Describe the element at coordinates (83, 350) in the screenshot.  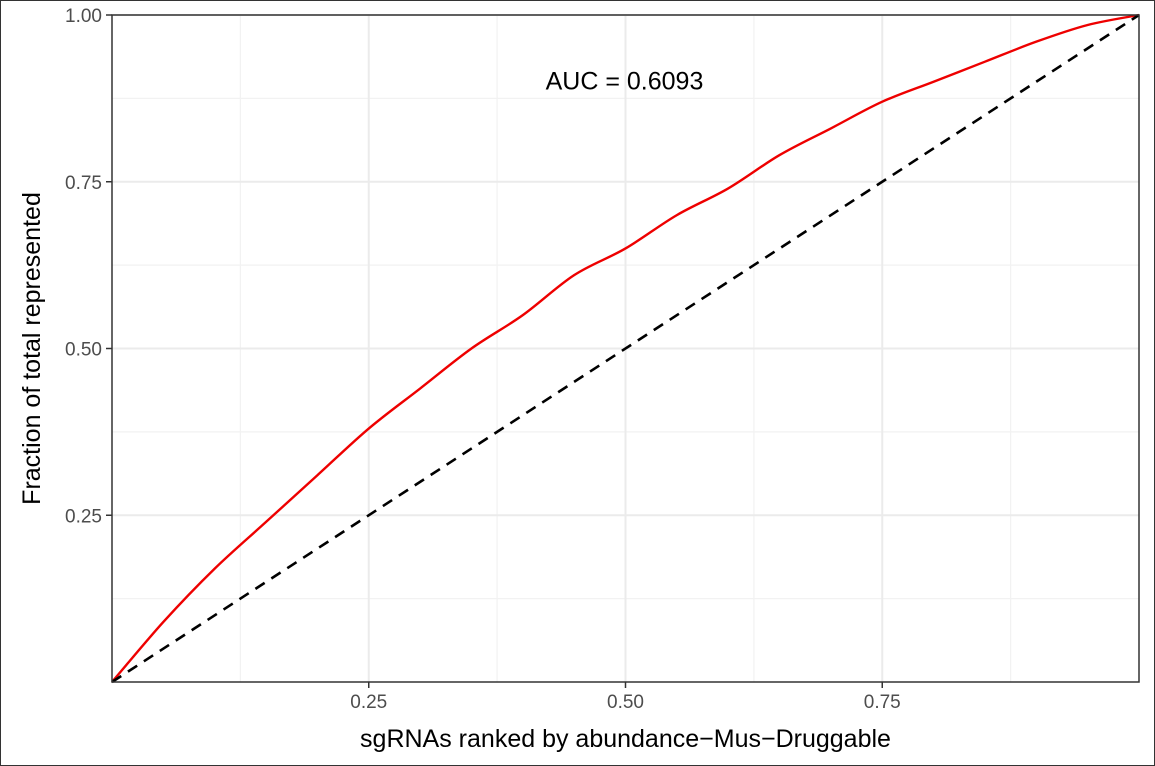
I see `y-tick-label: 0.50` at that location.